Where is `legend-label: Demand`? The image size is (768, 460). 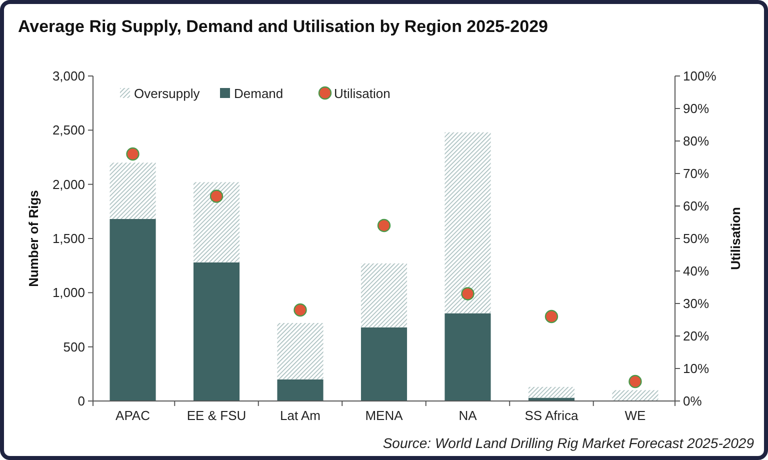
legend-label: Demand is located at coordinates (259, 93).